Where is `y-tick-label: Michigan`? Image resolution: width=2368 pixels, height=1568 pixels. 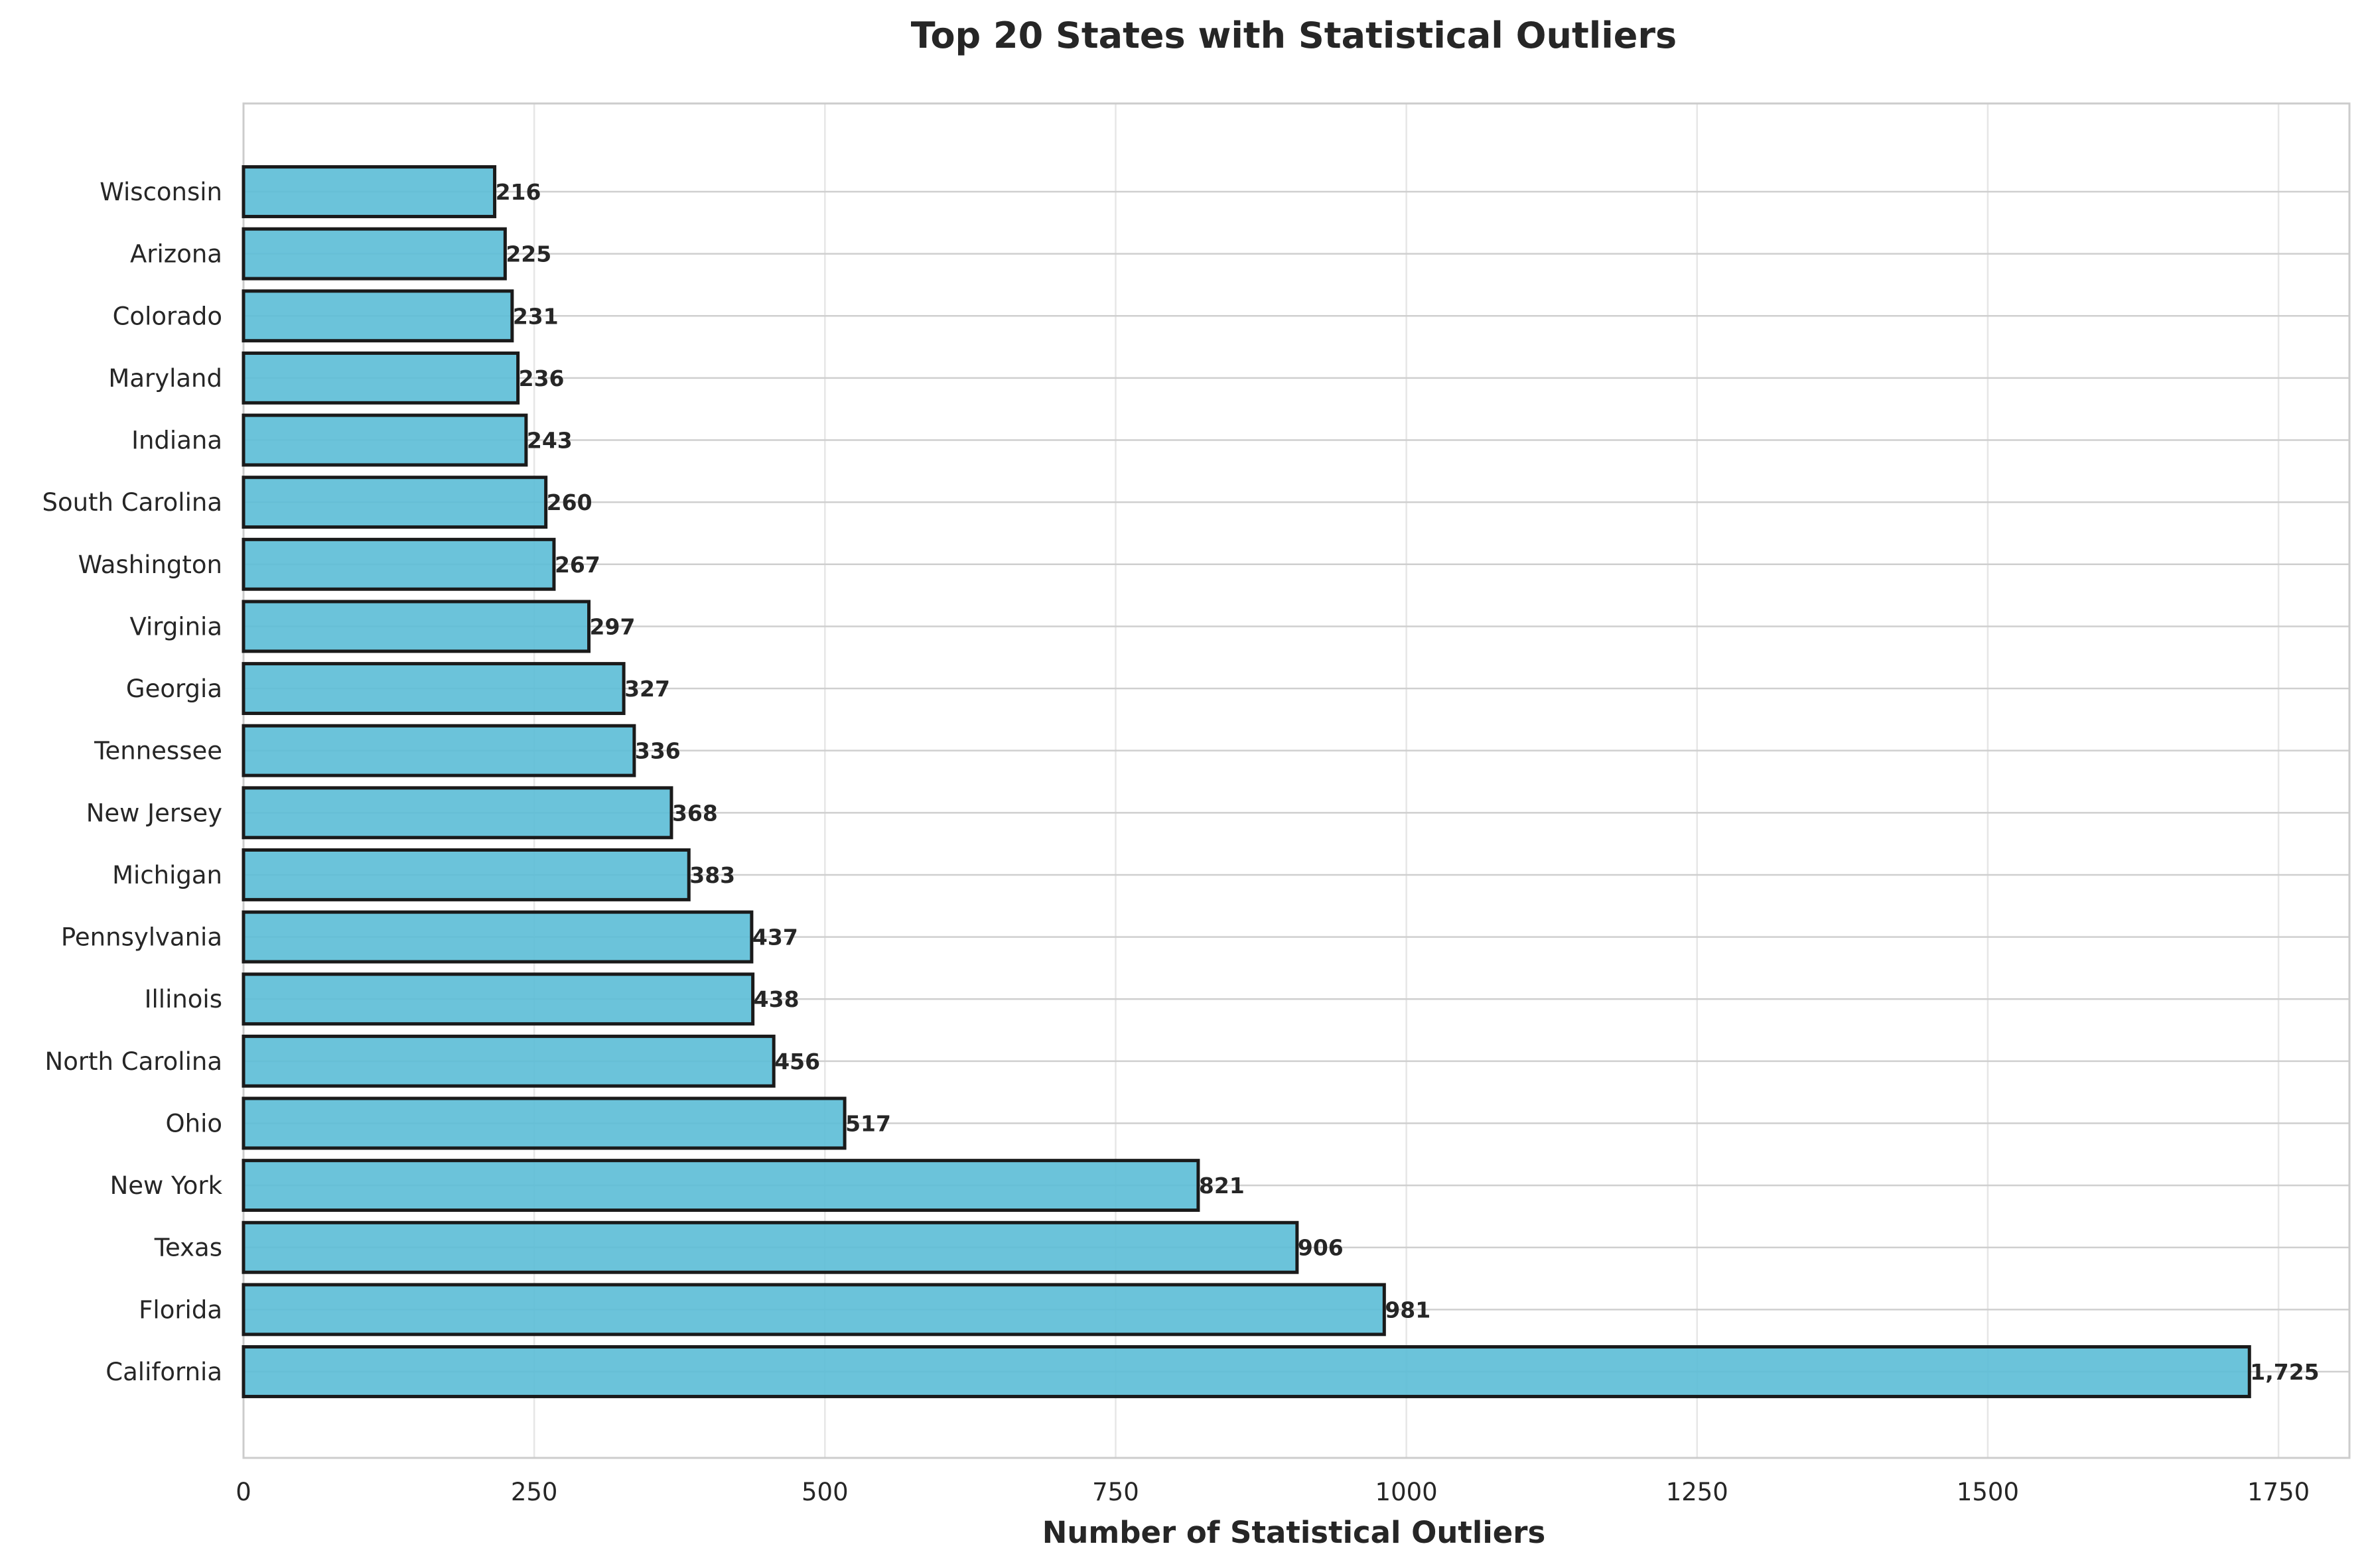 y-tick-label: Michigan is located at coordinates (167, 875).